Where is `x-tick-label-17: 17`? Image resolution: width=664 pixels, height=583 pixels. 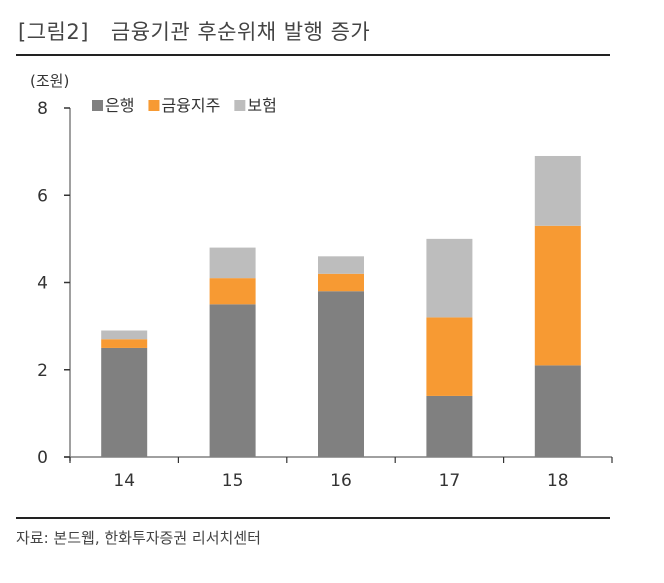 x-tick-label-17: 17 is located at coordinates (450, 481).